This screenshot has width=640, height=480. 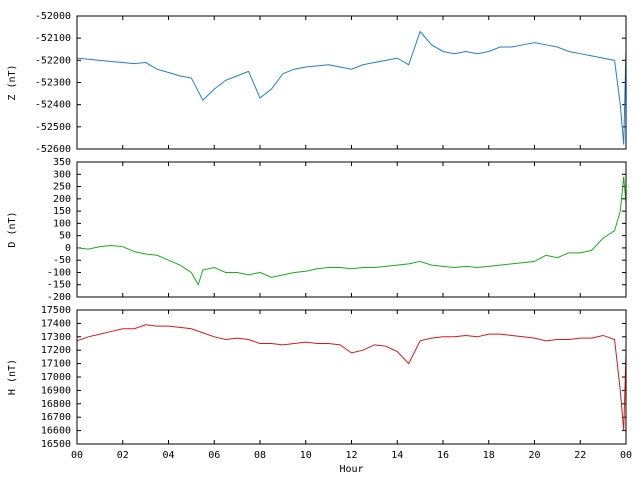 What do you see at coordinates (397, 455) in the screenshot?
I see `x-tick-label: 14` at bounding box center [397, 455].